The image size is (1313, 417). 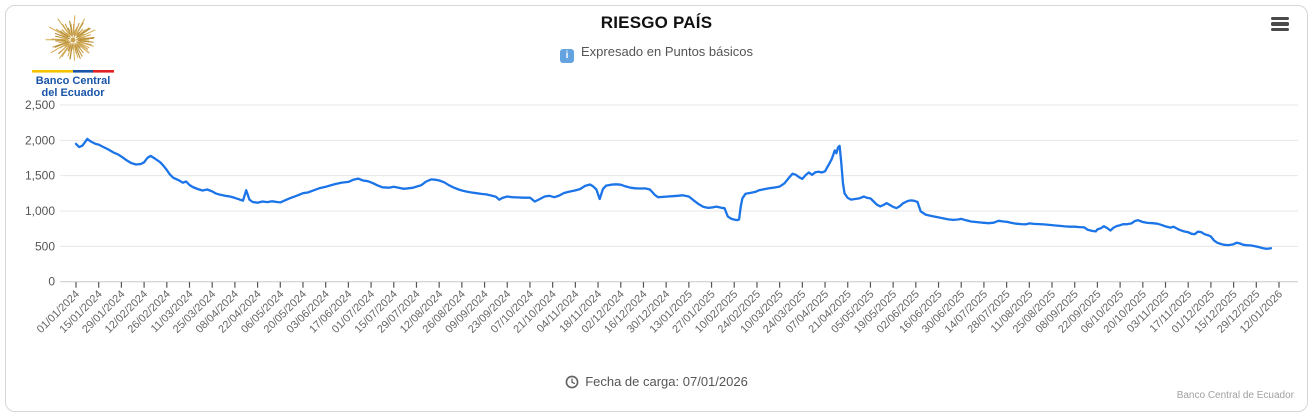 What do you see at coordinates (45, 246) in the screenshot?
I see `y-axis-label: 500` at bounding box center [45, 246].